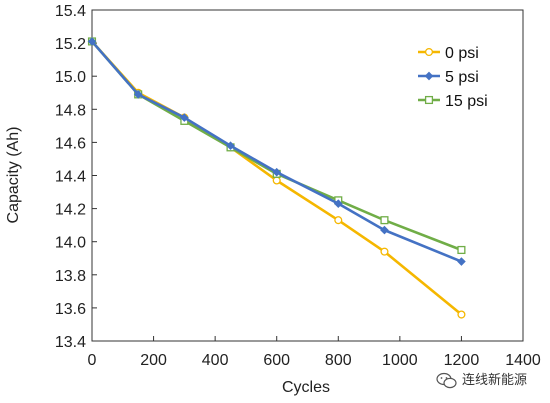 This screenshot has height=403, width=550. What do you see at coordinates (429, 76) in the screenshot?
I see `legend-5-psi-point` at bounding box center [429, 76].